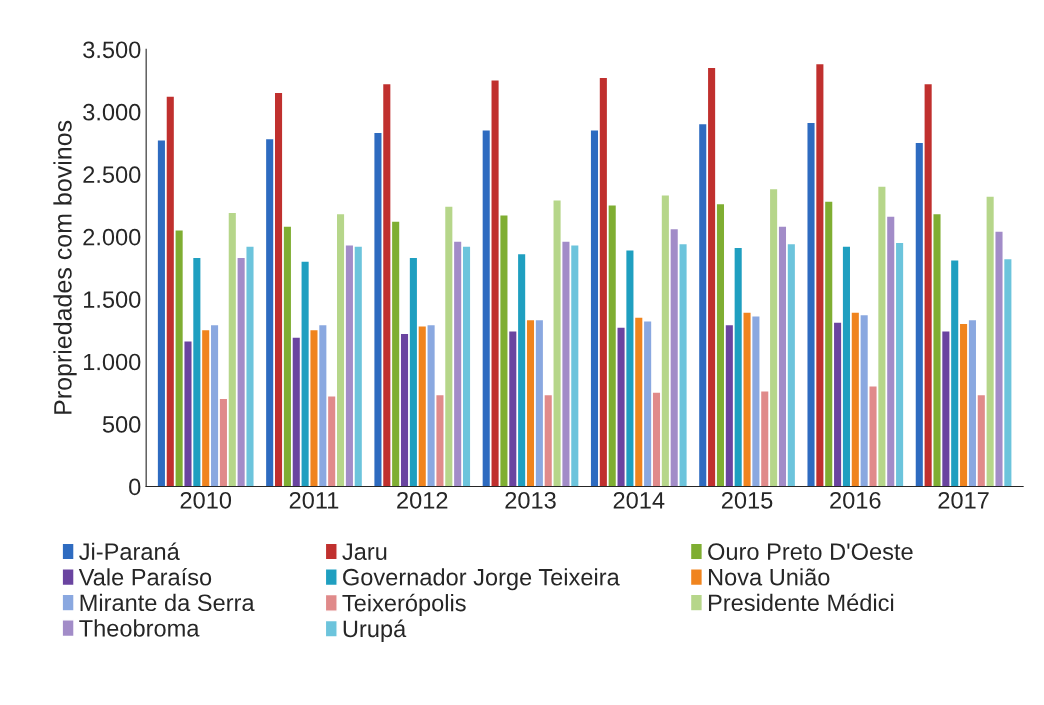 The height and width of the screenshot is (705, 1044). Describe the element at coordinates (314, 500) in the screenshot. I see `x-tick-label: 2011` at that location.